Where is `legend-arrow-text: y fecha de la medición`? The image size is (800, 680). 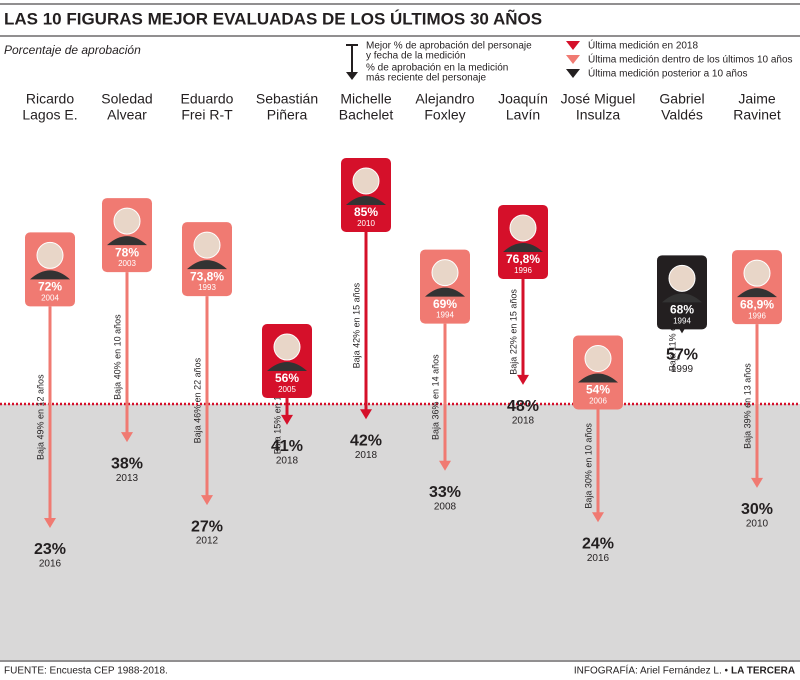 legend-arrow-text: y fecha de la medición is located at coordinates (416, 56).